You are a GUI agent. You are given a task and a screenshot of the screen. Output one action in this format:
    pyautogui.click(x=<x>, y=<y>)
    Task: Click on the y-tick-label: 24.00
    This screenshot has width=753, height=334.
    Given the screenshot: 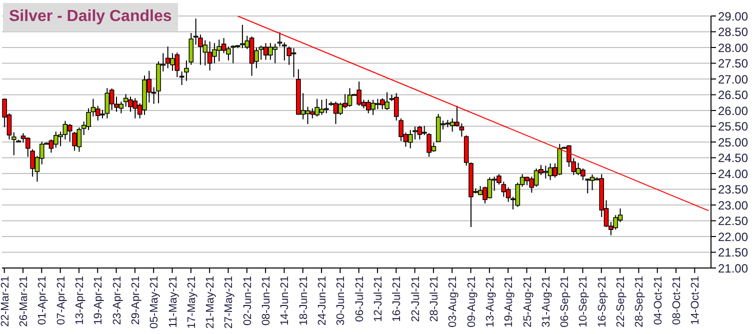 What is the action you would take?
    pyautogui.click(x=733, y=173)
    